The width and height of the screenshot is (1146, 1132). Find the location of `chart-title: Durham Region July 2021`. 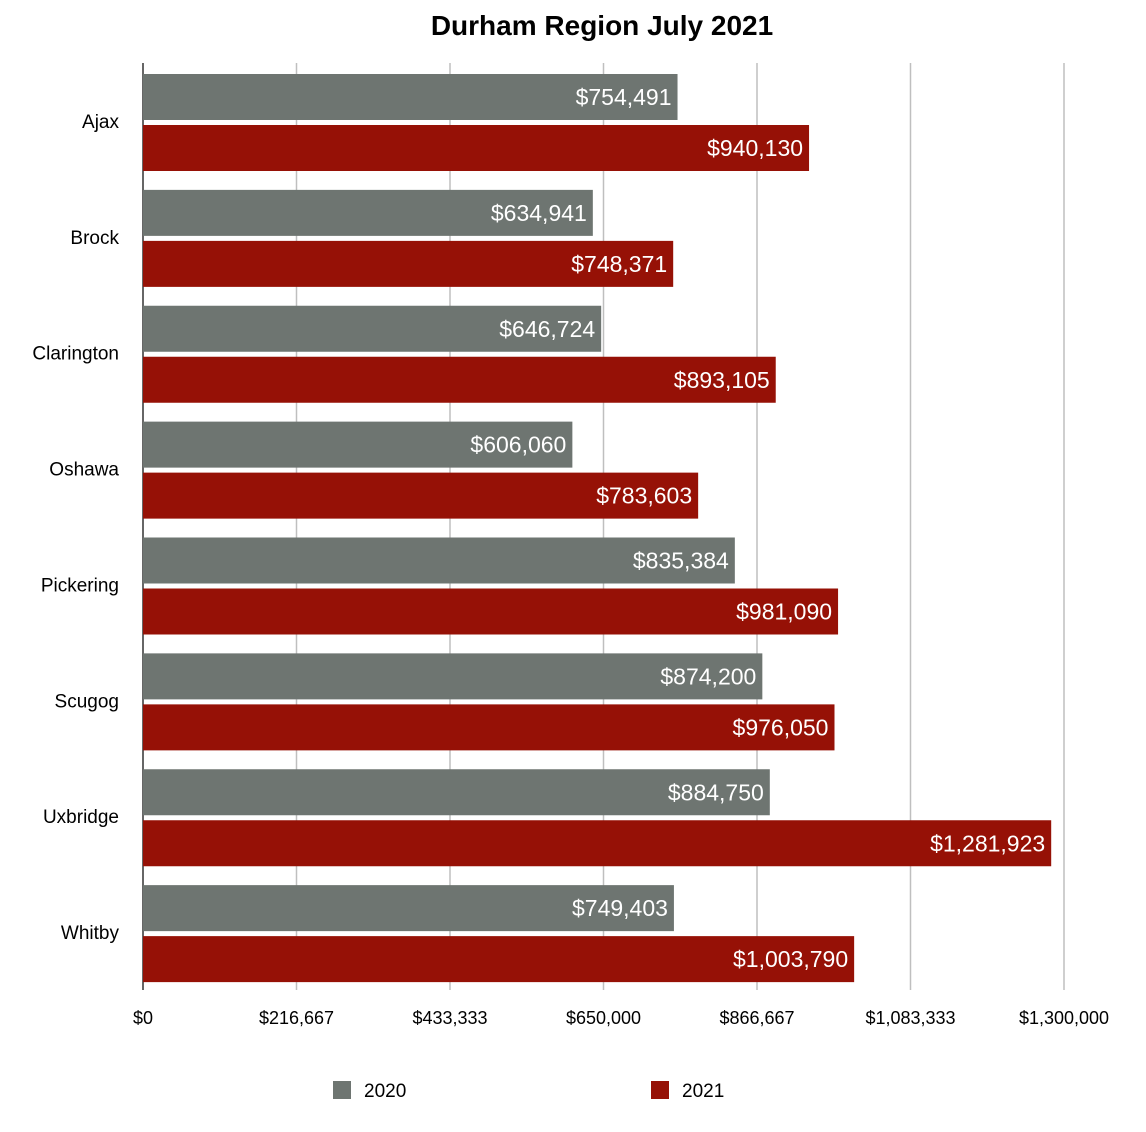

chart-title: Durham Region July 2021 is located at coordinates (602, 25).